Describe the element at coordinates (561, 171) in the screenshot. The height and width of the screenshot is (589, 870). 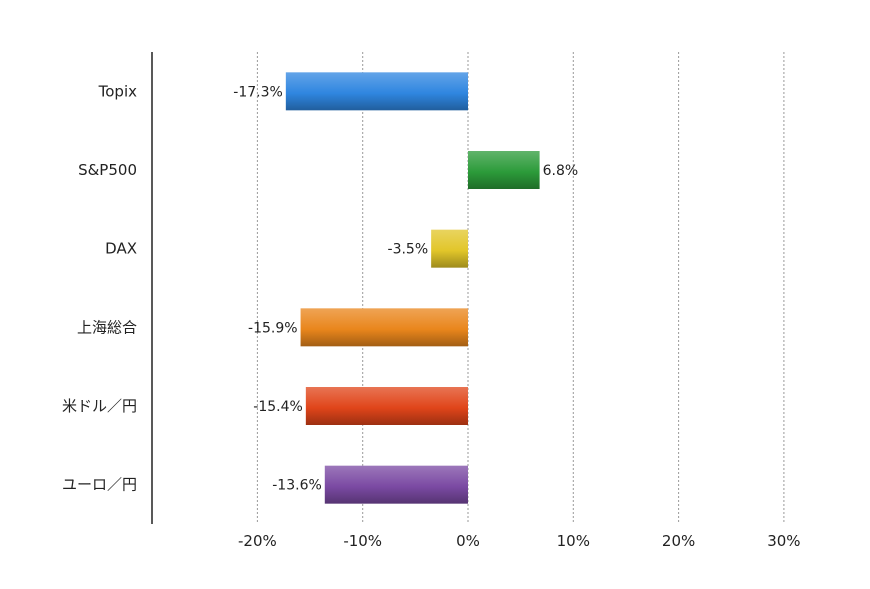
I see `data-label: 6.8%` at that location.